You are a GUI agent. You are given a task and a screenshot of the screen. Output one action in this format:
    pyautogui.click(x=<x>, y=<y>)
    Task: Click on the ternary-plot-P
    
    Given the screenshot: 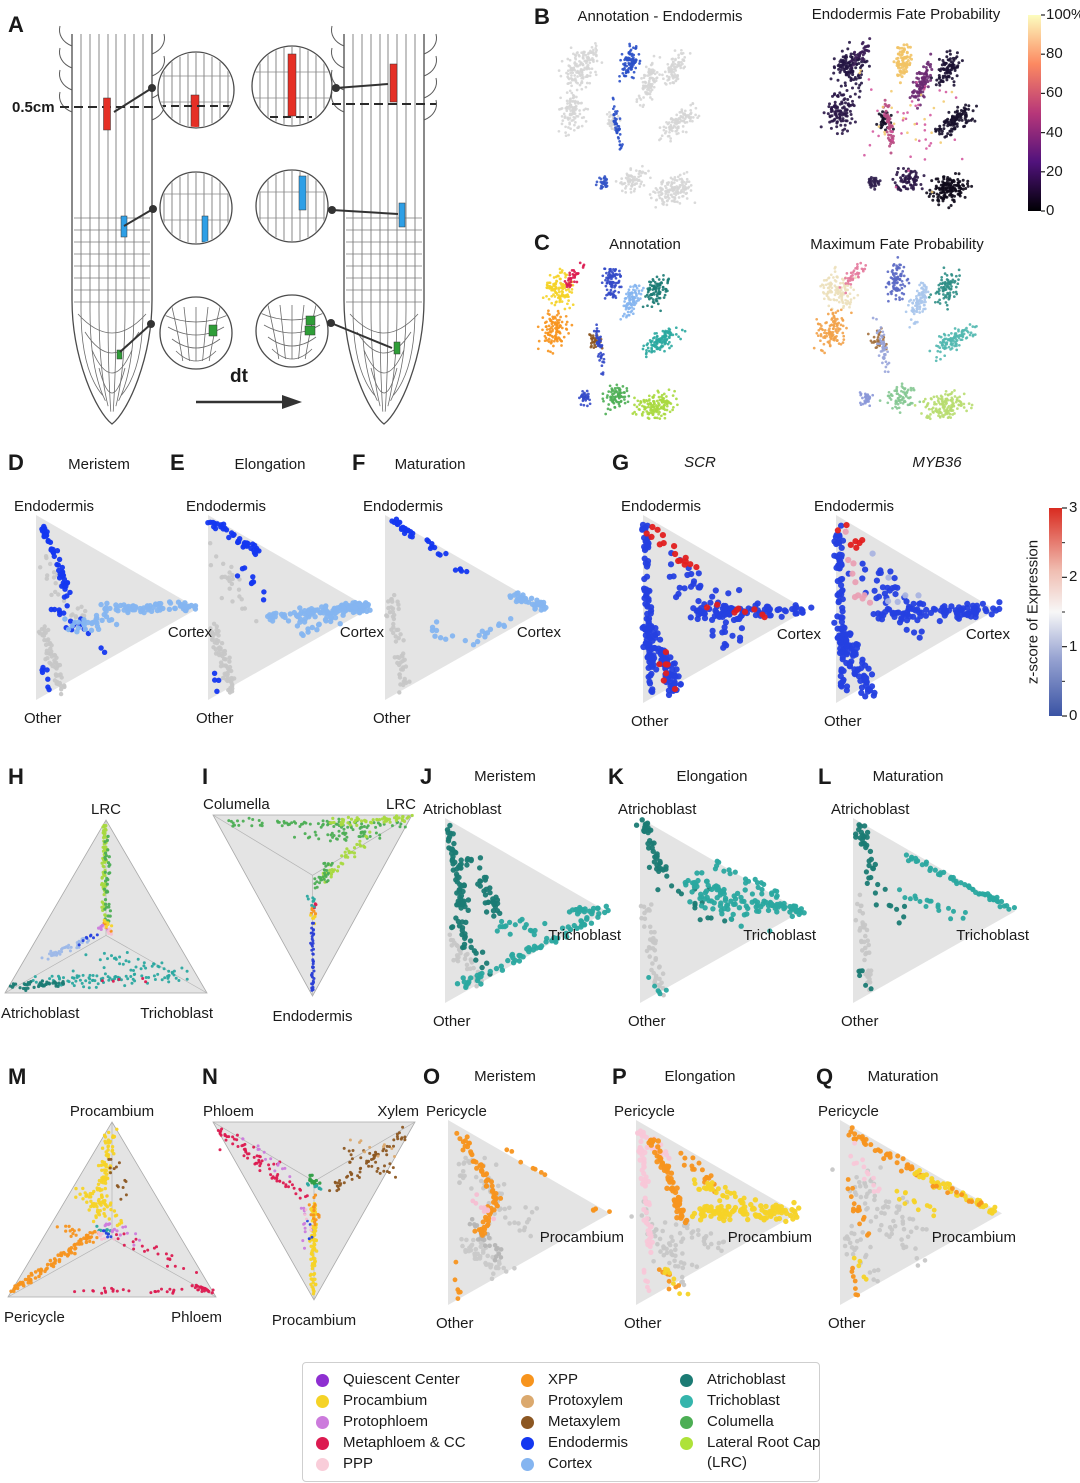 What is the action you would take?
    pyautogui.click(x=715, y=1212)
    